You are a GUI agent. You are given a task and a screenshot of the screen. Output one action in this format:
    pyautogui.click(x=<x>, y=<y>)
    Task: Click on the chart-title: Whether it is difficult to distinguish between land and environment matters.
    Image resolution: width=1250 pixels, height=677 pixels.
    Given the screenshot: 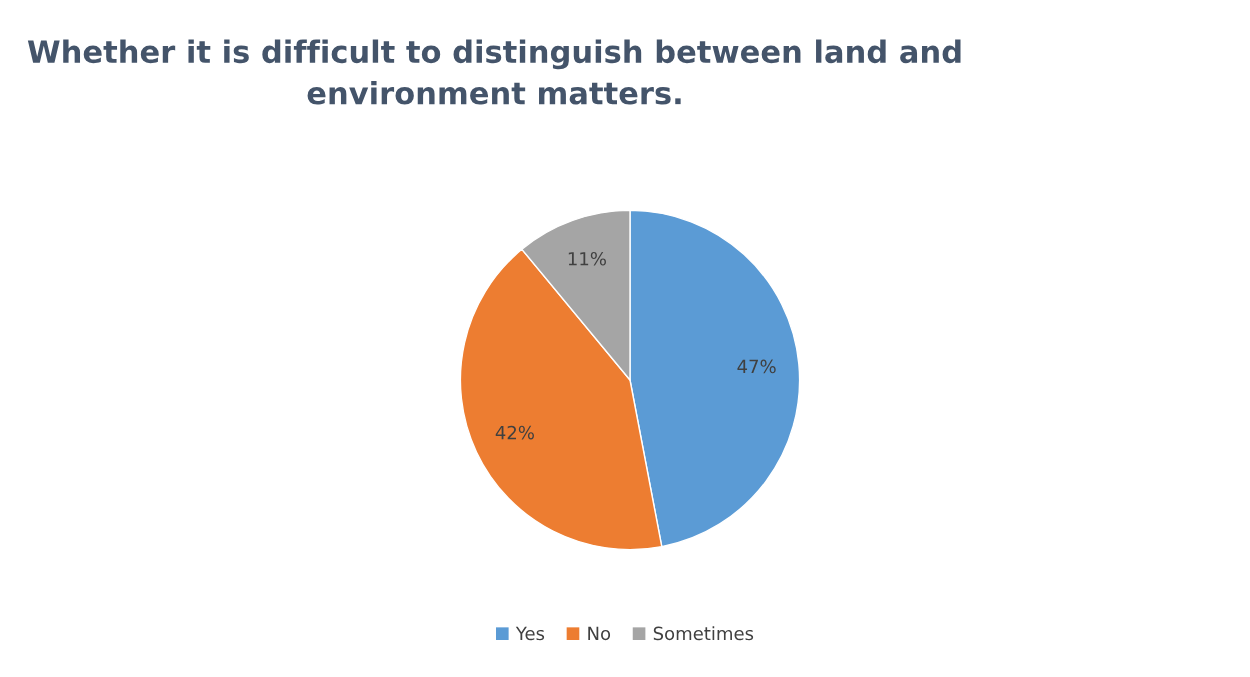 What is the action you would take?
    pyautogui.click(x=494, y=72)
    